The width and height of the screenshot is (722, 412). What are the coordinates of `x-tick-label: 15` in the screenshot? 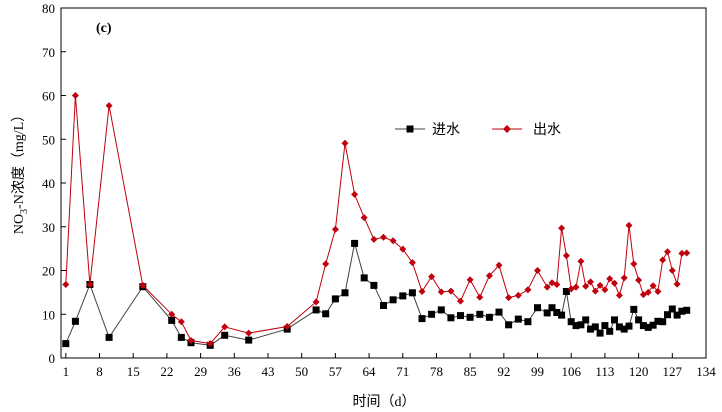 It's located at (133, 371).